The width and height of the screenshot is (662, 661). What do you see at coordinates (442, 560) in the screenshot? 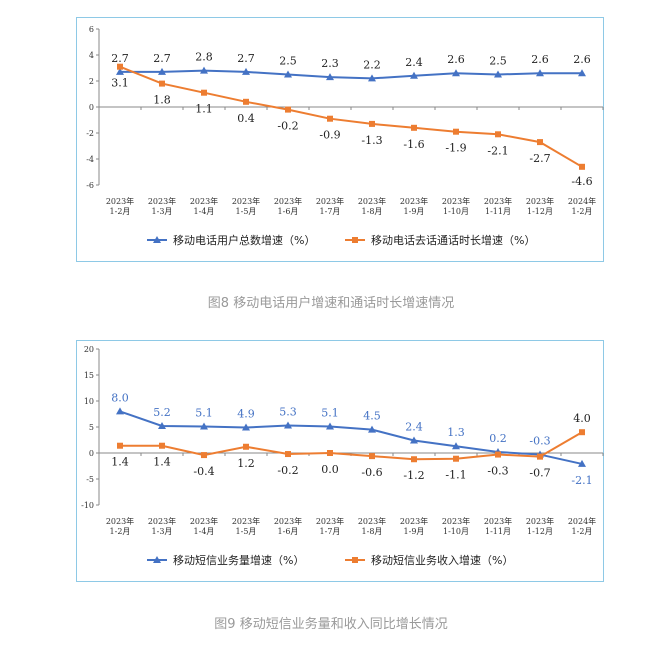
I see `legend-label: 移动短信业务收入增速（%）` at bounding box center [442, 560].